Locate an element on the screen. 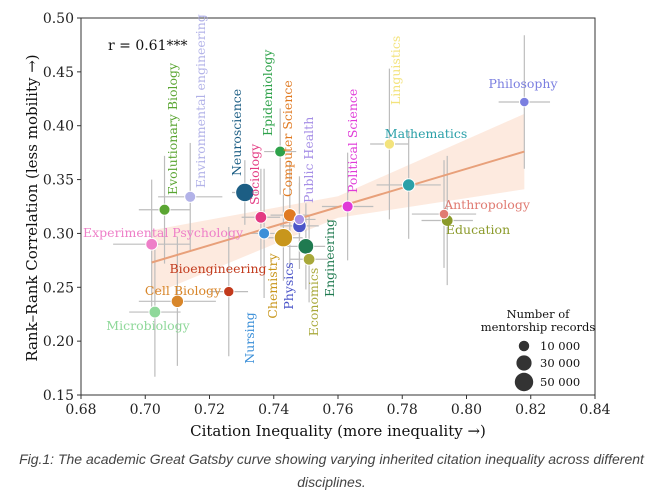 The width and height of the screenshot is (663, 500). legend-label: 50 000 is located at coordinates (560, 382).